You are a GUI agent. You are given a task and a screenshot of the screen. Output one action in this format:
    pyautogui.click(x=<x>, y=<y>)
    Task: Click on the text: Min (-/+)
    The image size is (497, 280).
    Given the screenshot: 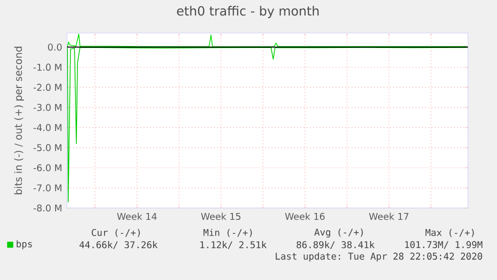 What is the action you would take?
    pyautogui.click(x=228, y=233)
    